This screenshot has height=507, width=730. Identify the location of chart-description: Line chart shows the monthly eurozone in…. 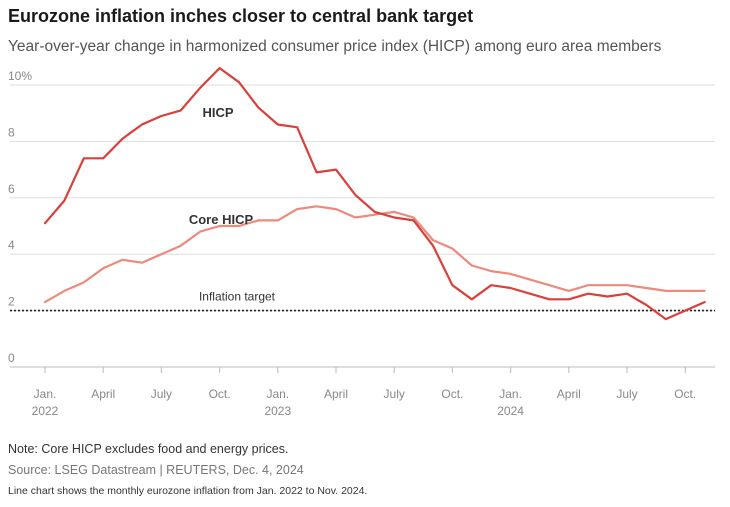
(188, 491).